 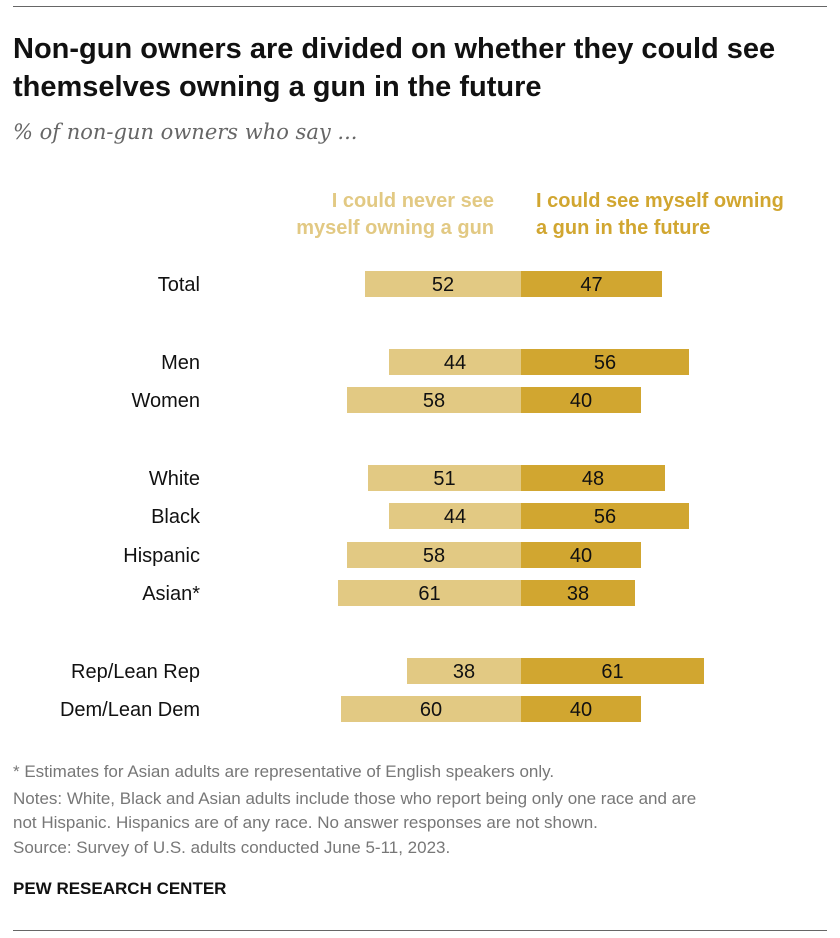 I want to click on data-label-never: 38, so click(x=464, y=672).